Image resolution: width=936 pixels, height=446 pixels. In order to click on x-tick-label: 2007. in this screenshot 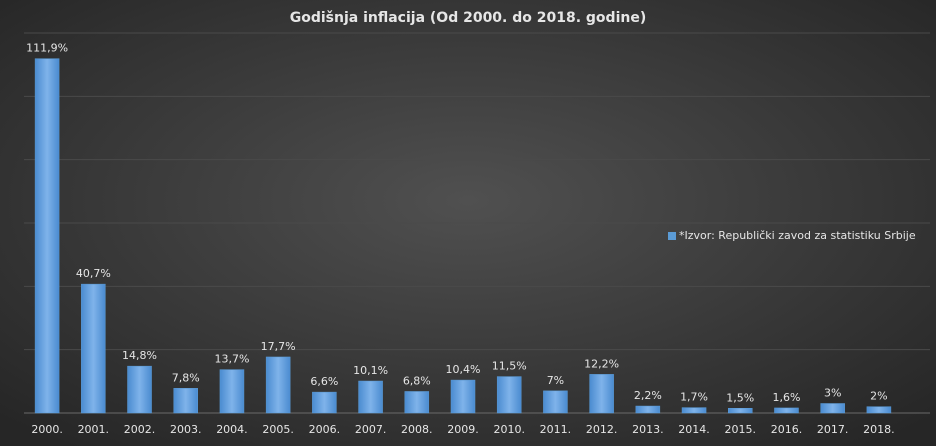, I will do `click(371, 429)`.